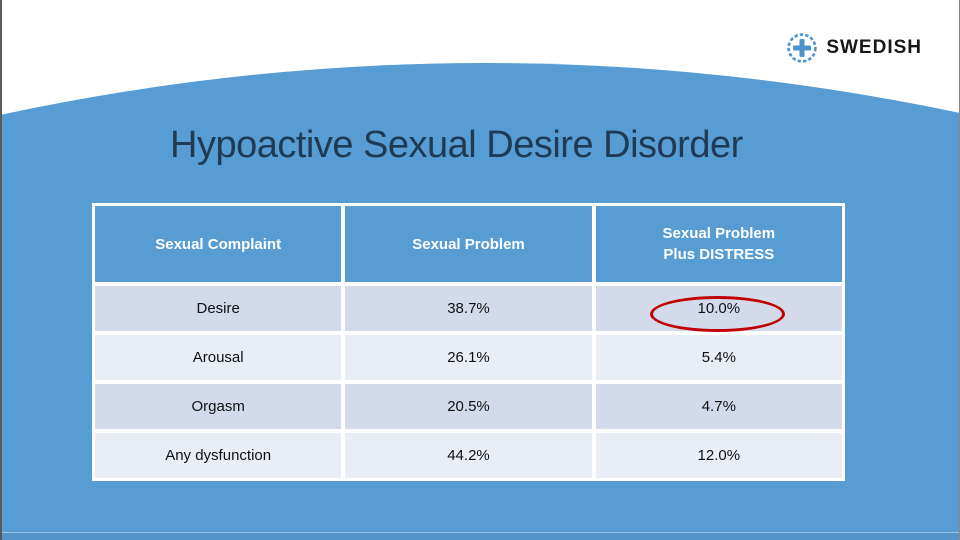  What do you see at coordinates (718, 357) in the screenshot?
I see `table-cell-distress: 5.4%` at bounding box center [718, 357].